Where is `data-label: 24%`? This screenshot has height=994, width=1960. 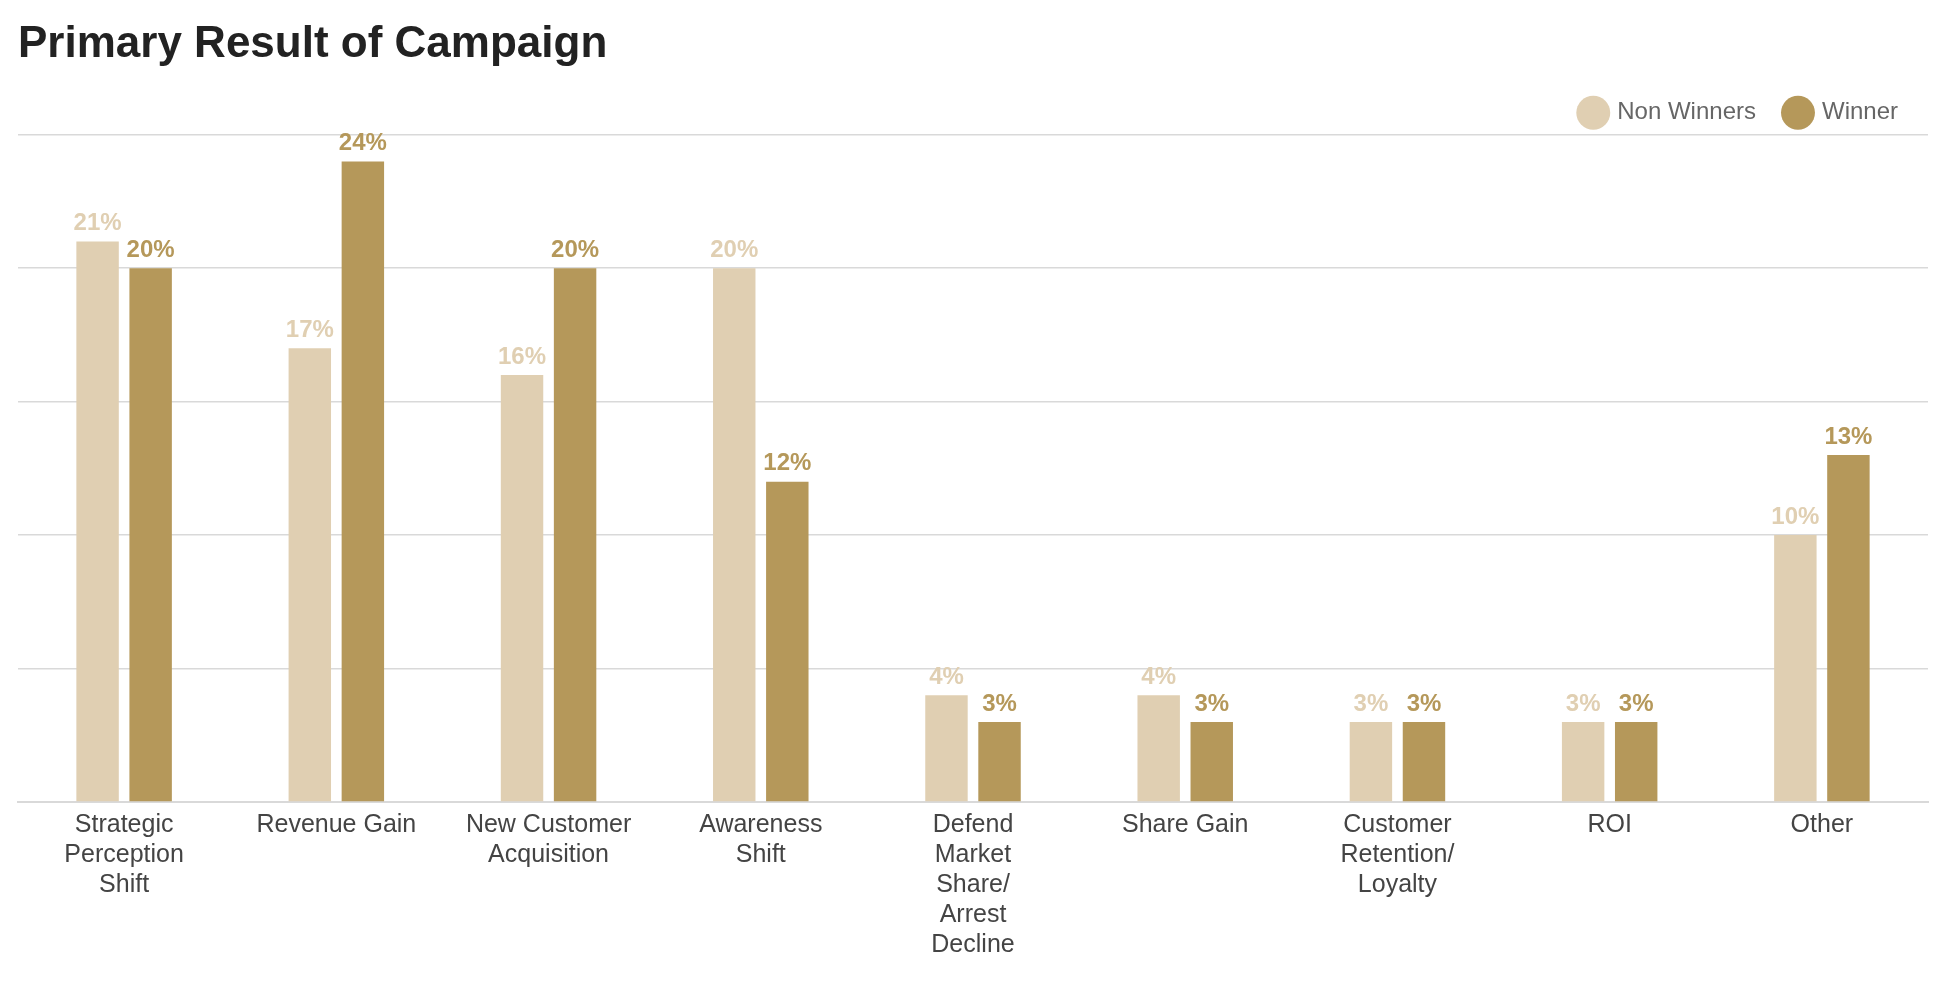
data-label: 24% is located at coordinates (362, 142).